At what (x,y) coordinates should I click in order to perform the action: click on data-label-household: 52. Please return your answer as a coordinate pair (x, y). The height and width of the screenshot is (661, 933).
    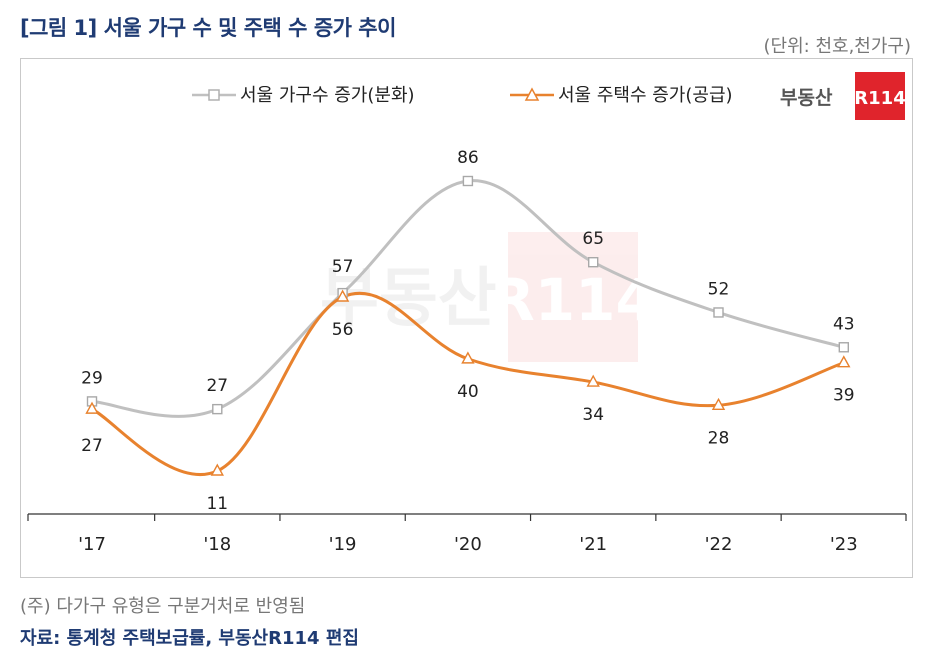
    Looking at the image, I should click on (719, 289).